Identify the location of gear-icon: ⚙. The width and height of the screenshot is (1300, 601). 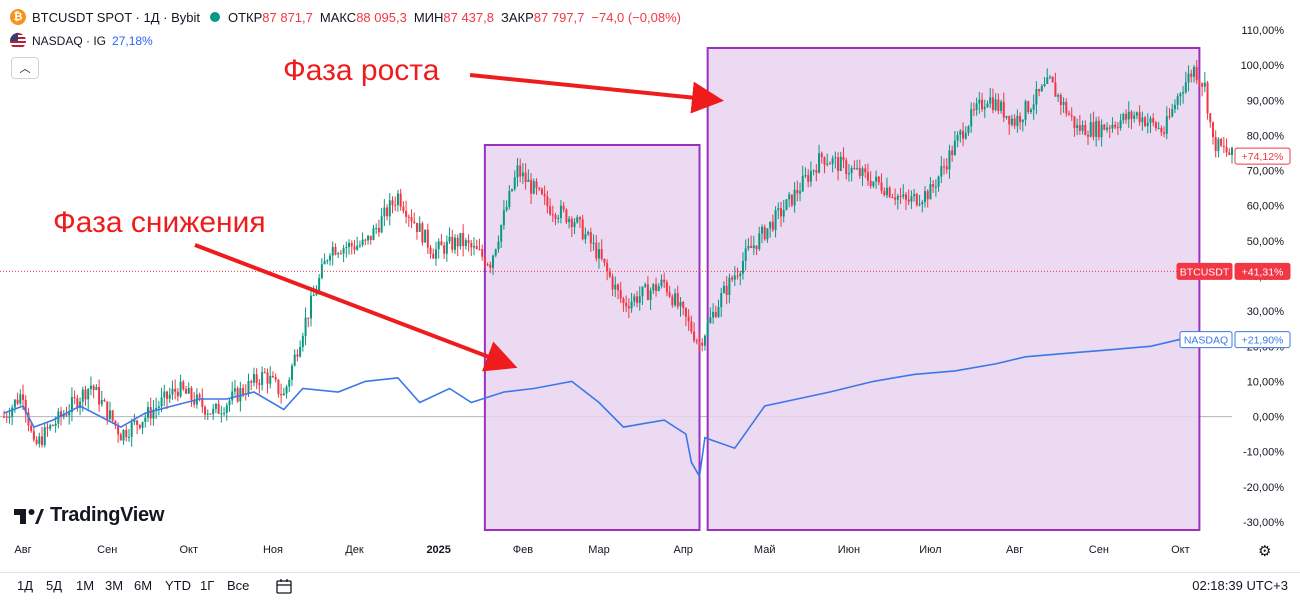
(1265, 551).